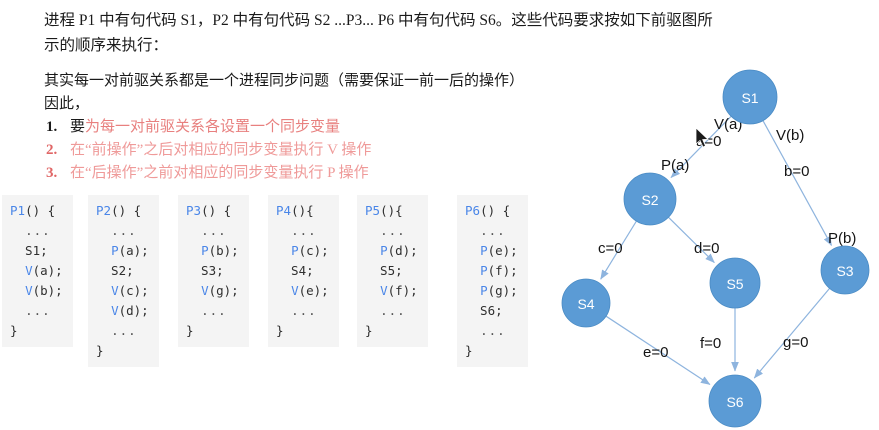 The image size is (879, 430). Describe the element at coordinates (675, 165) in the screenshot. I see `graph-op-label-pa: P(a)` at that location.